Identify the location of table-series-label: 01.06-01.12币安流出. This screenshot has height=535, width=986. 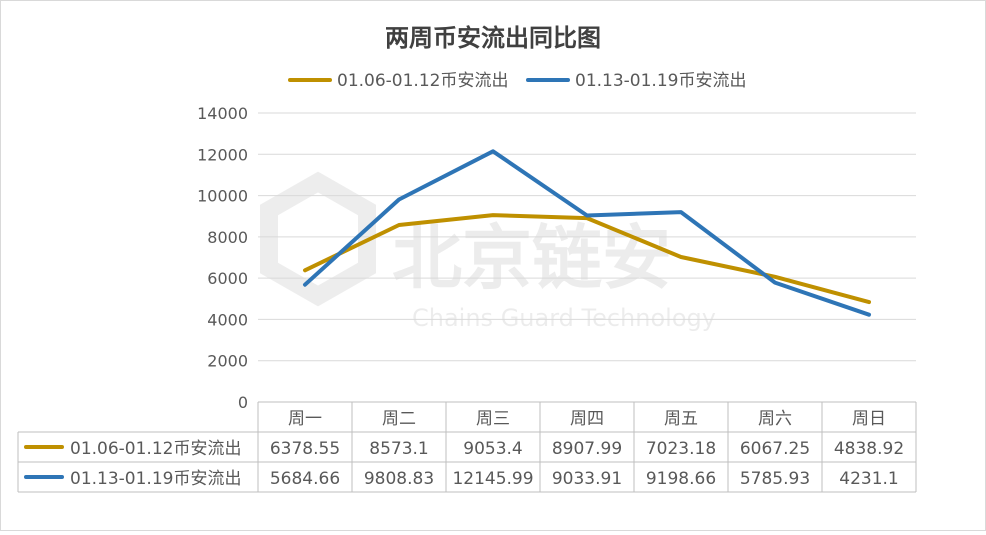
(155, 449).